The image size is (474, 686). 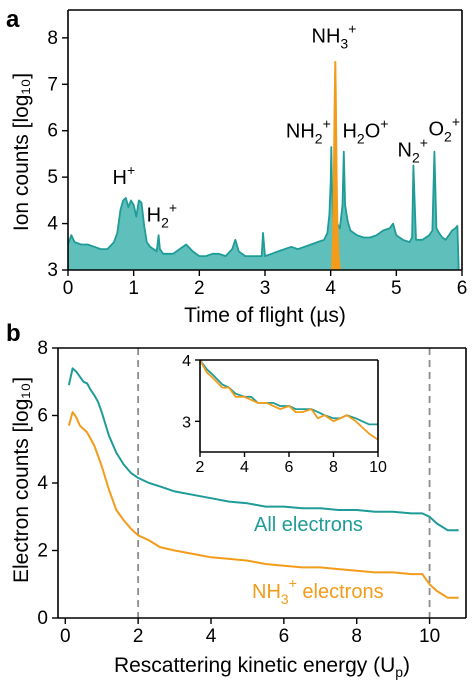 I want to click on inset-x-tick-label: 2, so click(x=200, y=467).